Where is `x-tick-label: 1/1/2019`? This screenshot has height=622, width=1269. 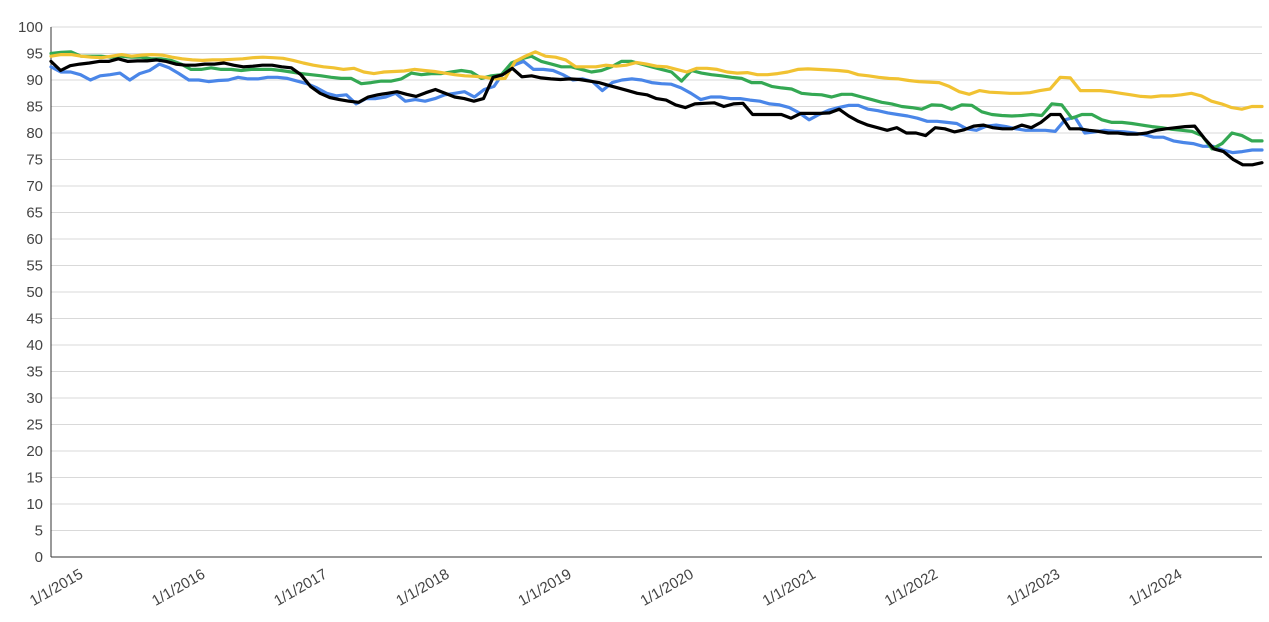
x-tick-label: 1/1/2019 is located at coordinates (544, 588).